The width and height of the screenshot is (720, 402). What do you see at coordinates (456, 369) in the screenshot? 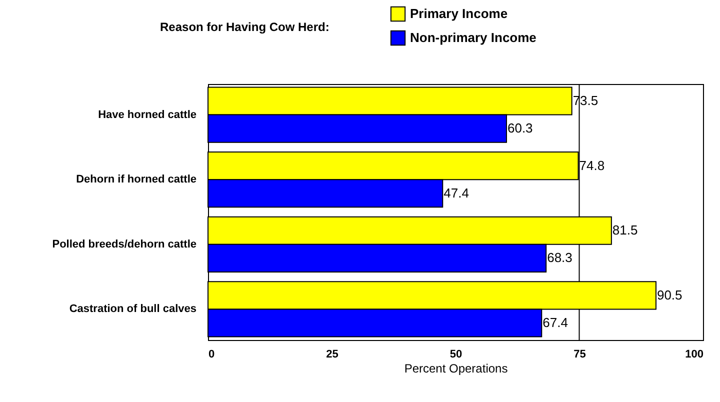
I see `x-axis-title: Percent Operations` at bounding box center [456, 369].